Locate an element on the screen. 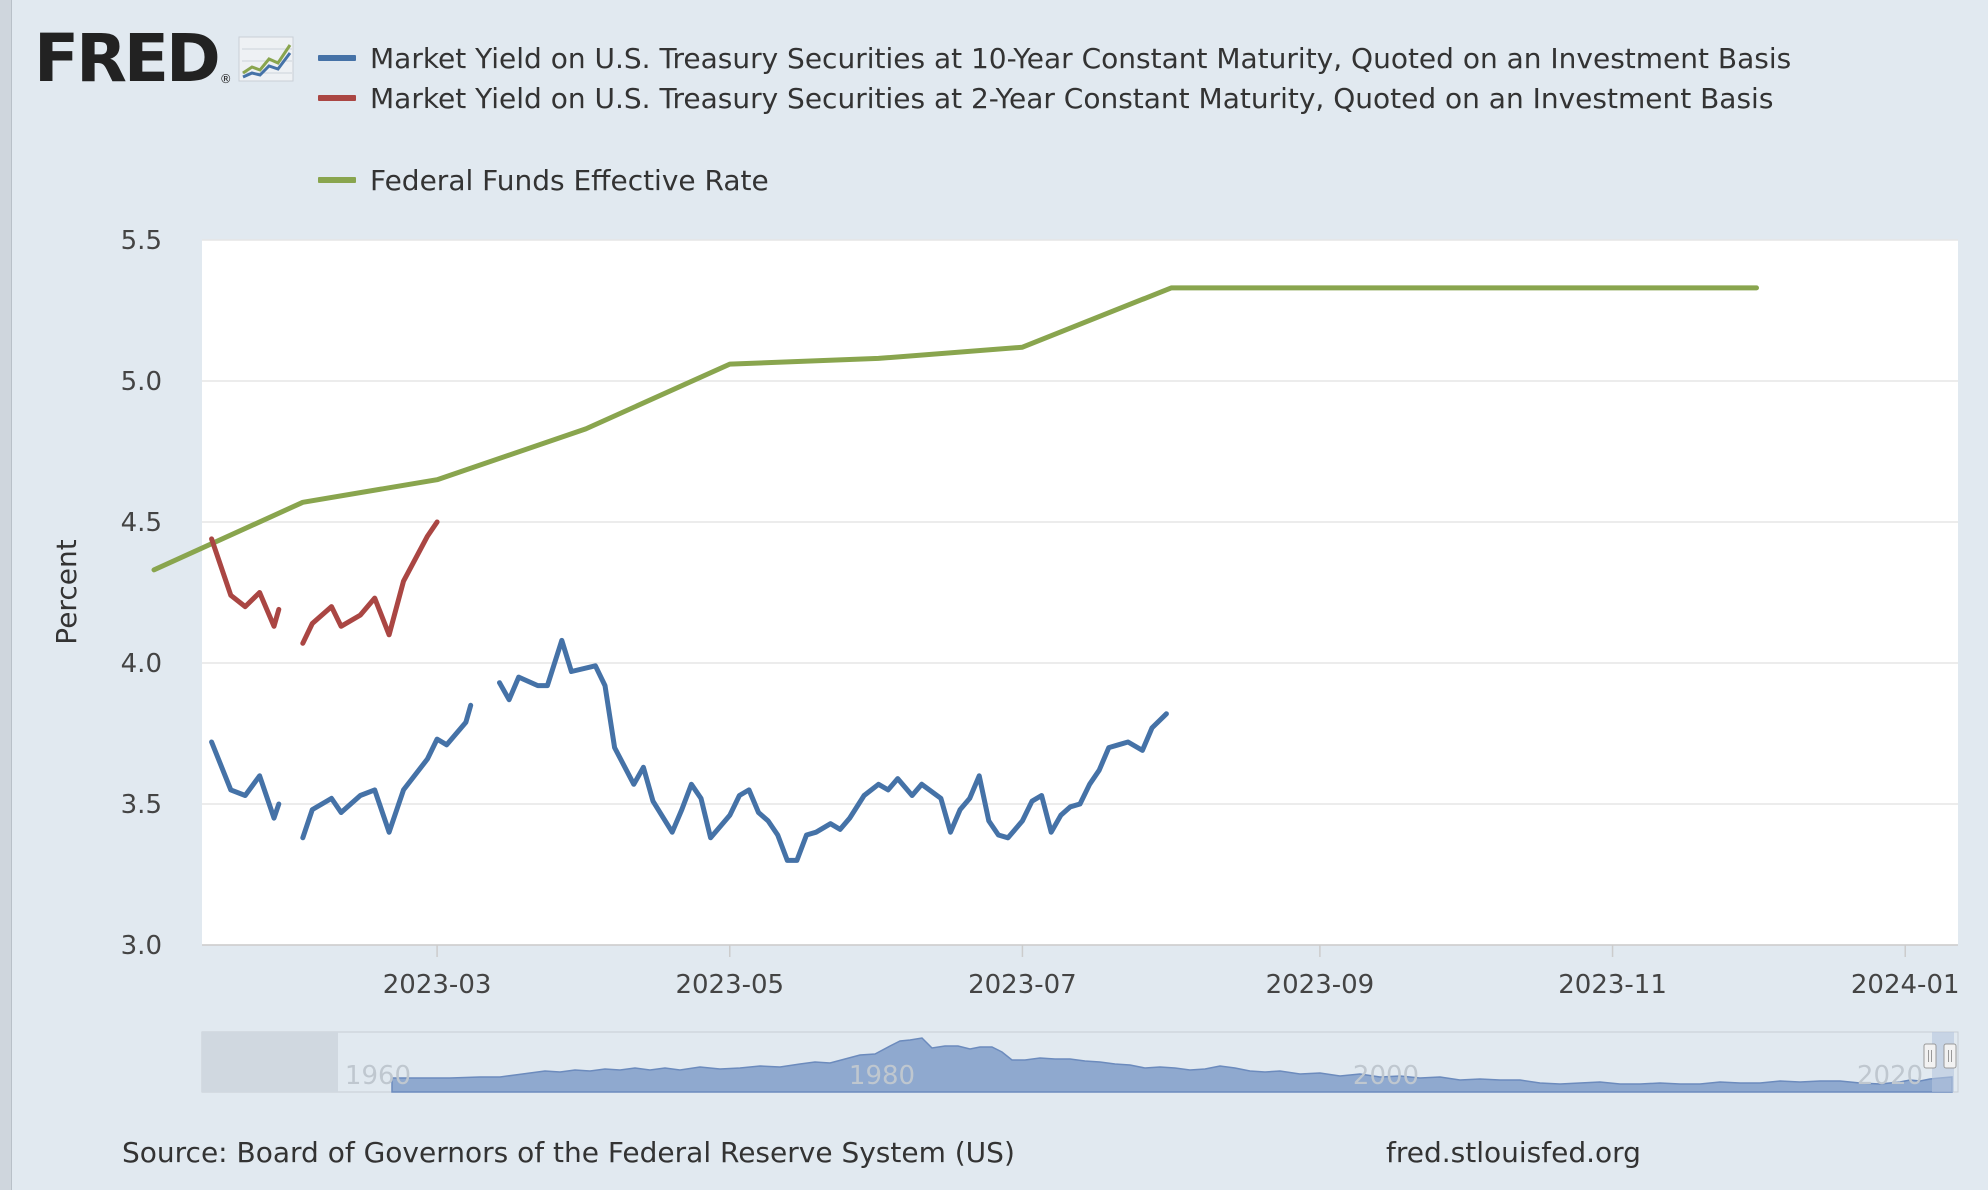  x-tick-label: 2023-03 is located at coordinates (437, 985).